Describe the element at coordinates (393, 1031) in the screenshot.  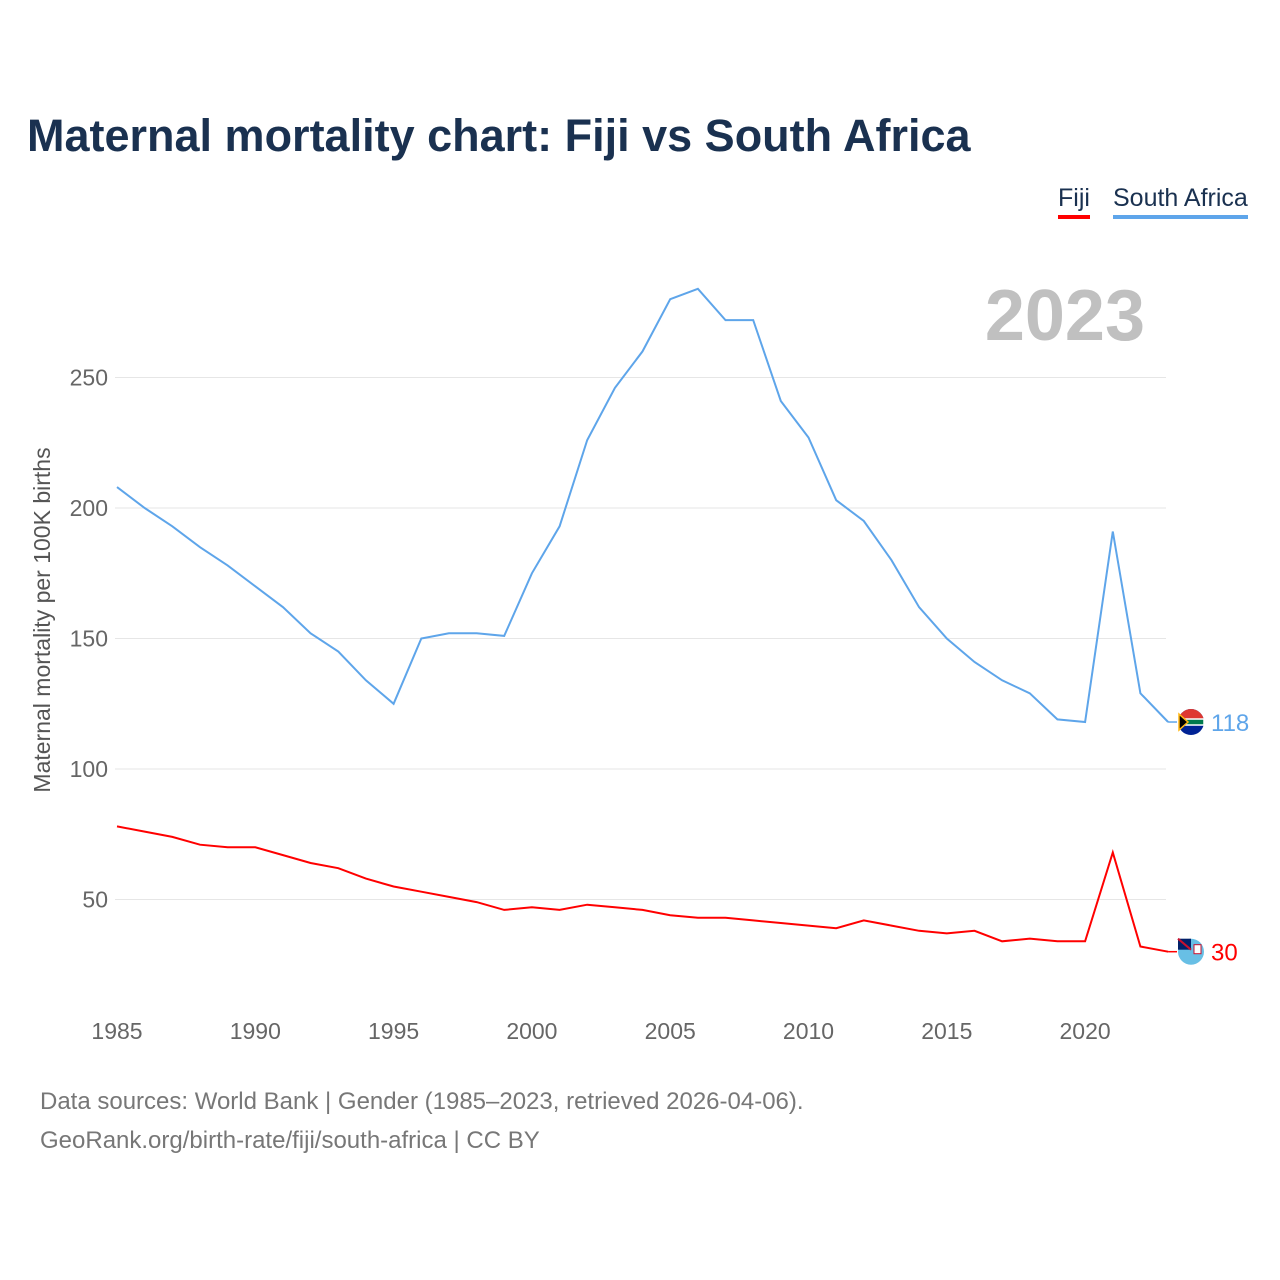
I see `x-tick-label: 1995` at that location.